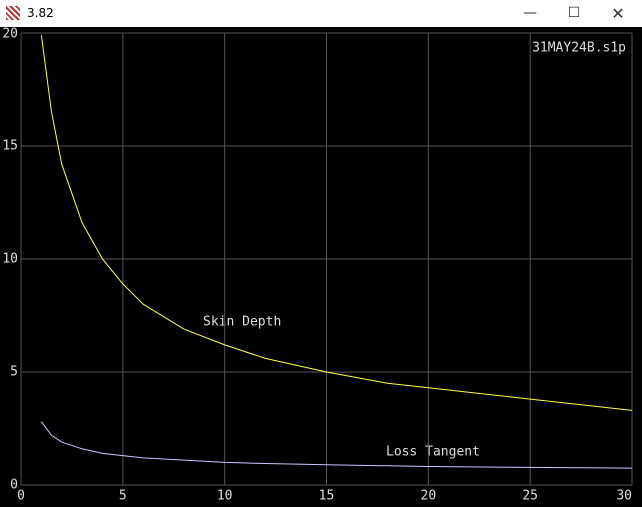 Image resolution: width=642 pixels, height=507 pixels. Describe the element at coordinates (624, 496) in the screenshot. I see `x-tick-label: 30` at that location.